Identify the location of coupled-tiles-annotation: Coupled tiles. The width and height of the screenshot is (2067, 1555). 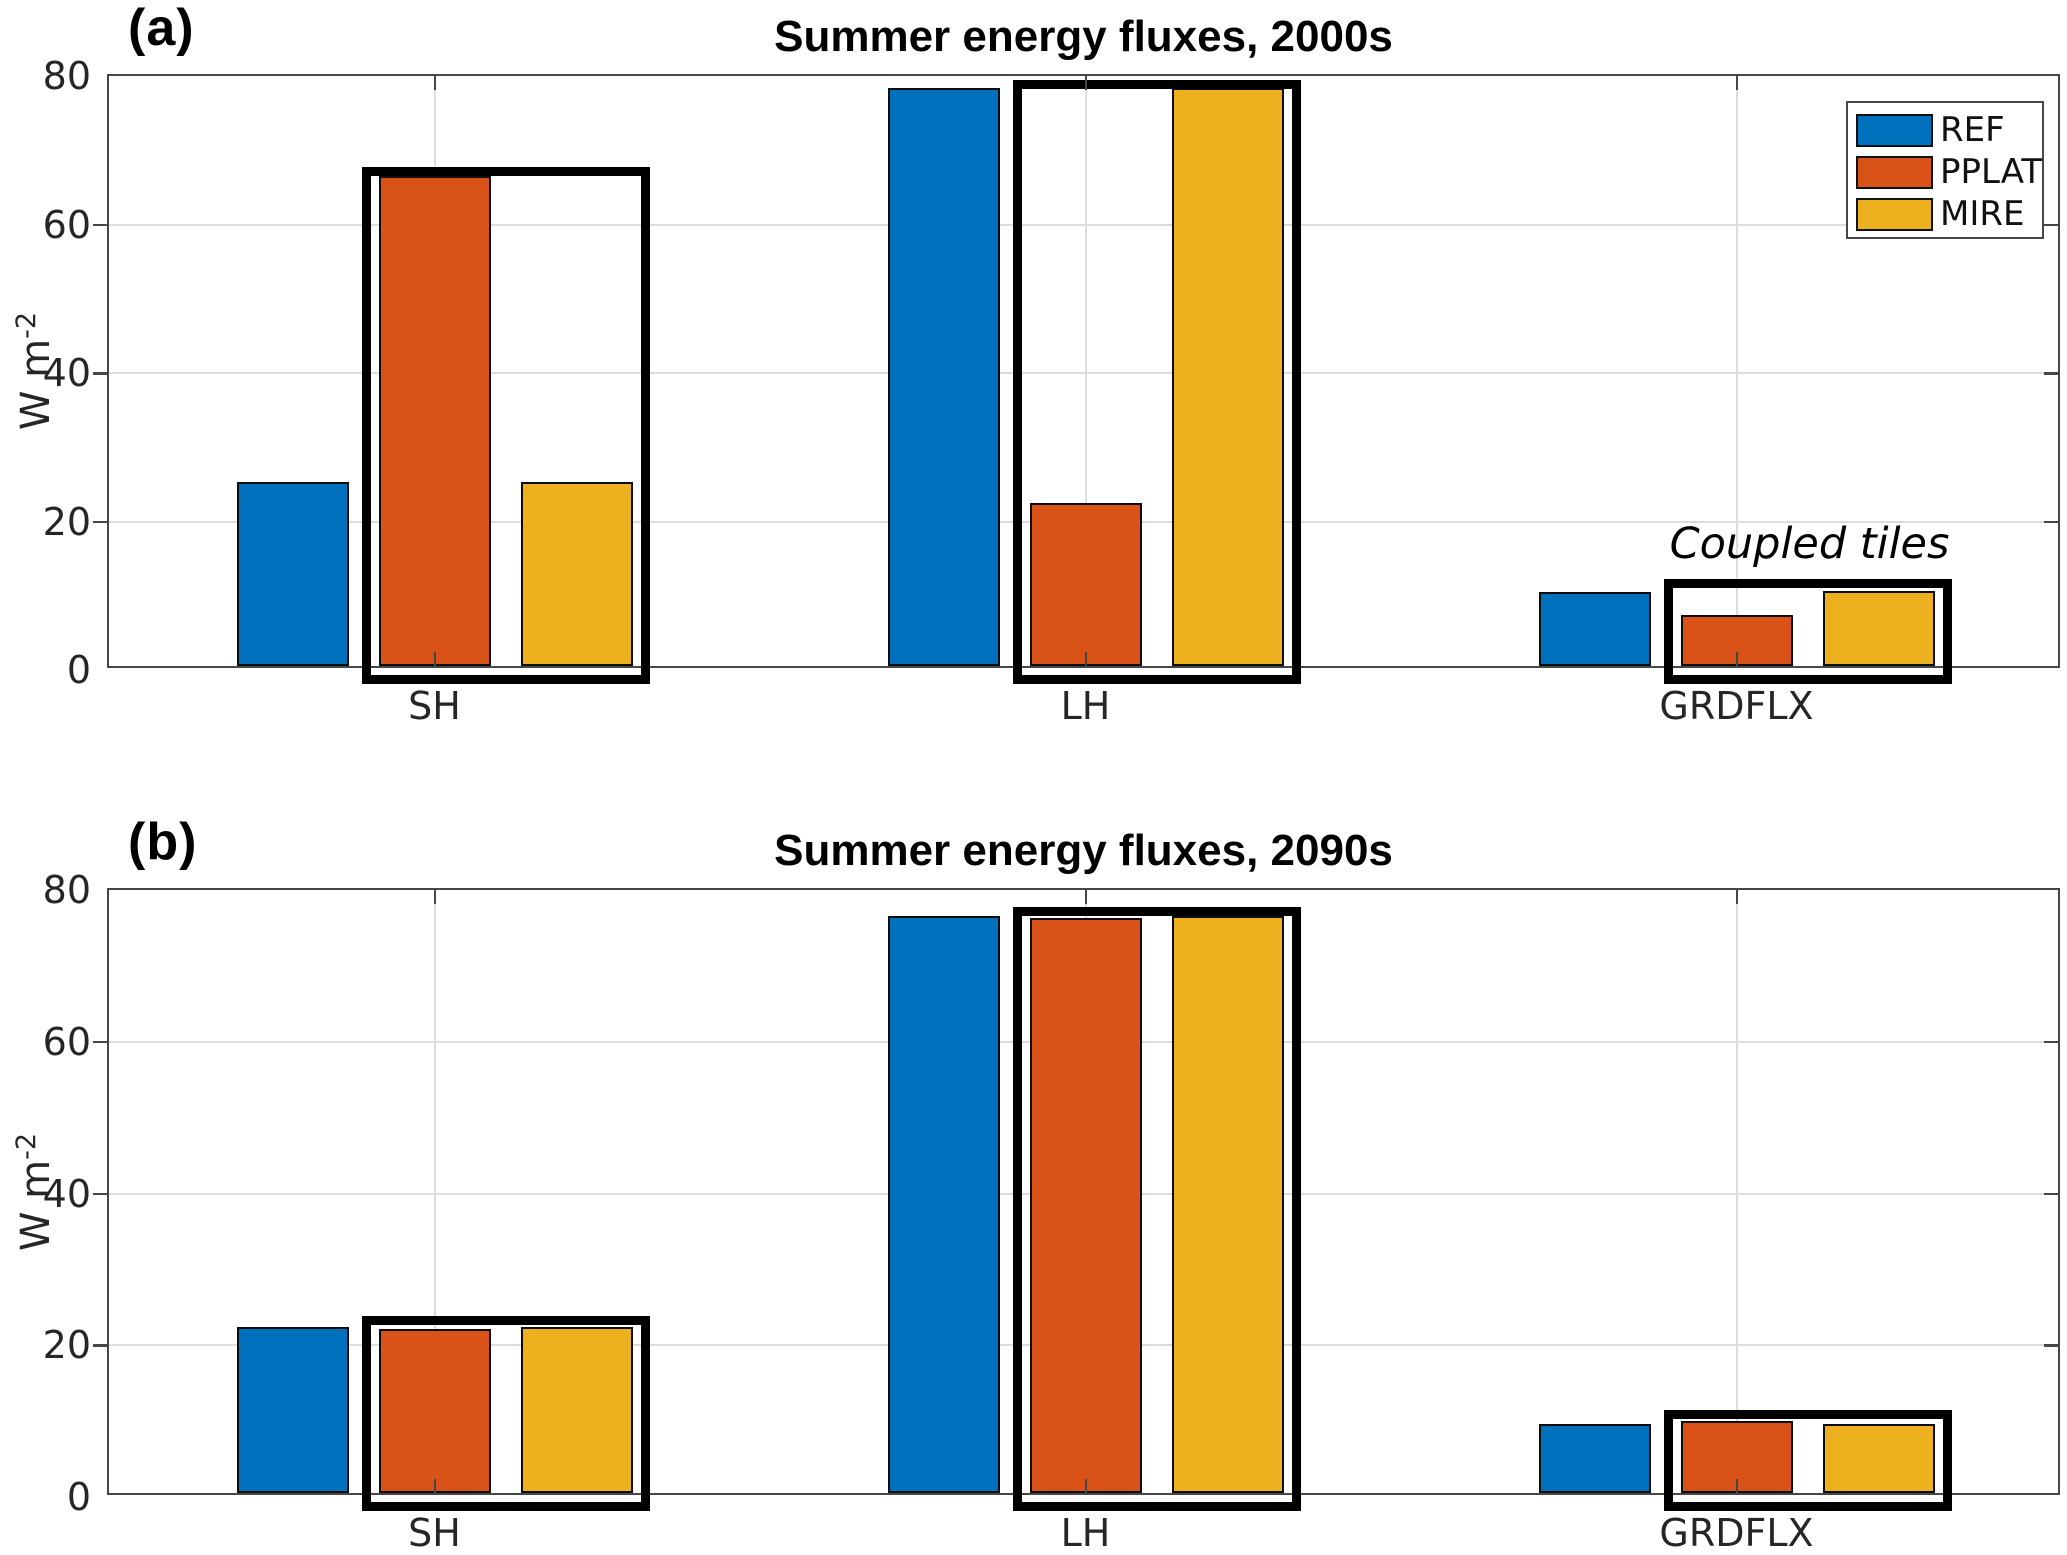
(1798, 544).